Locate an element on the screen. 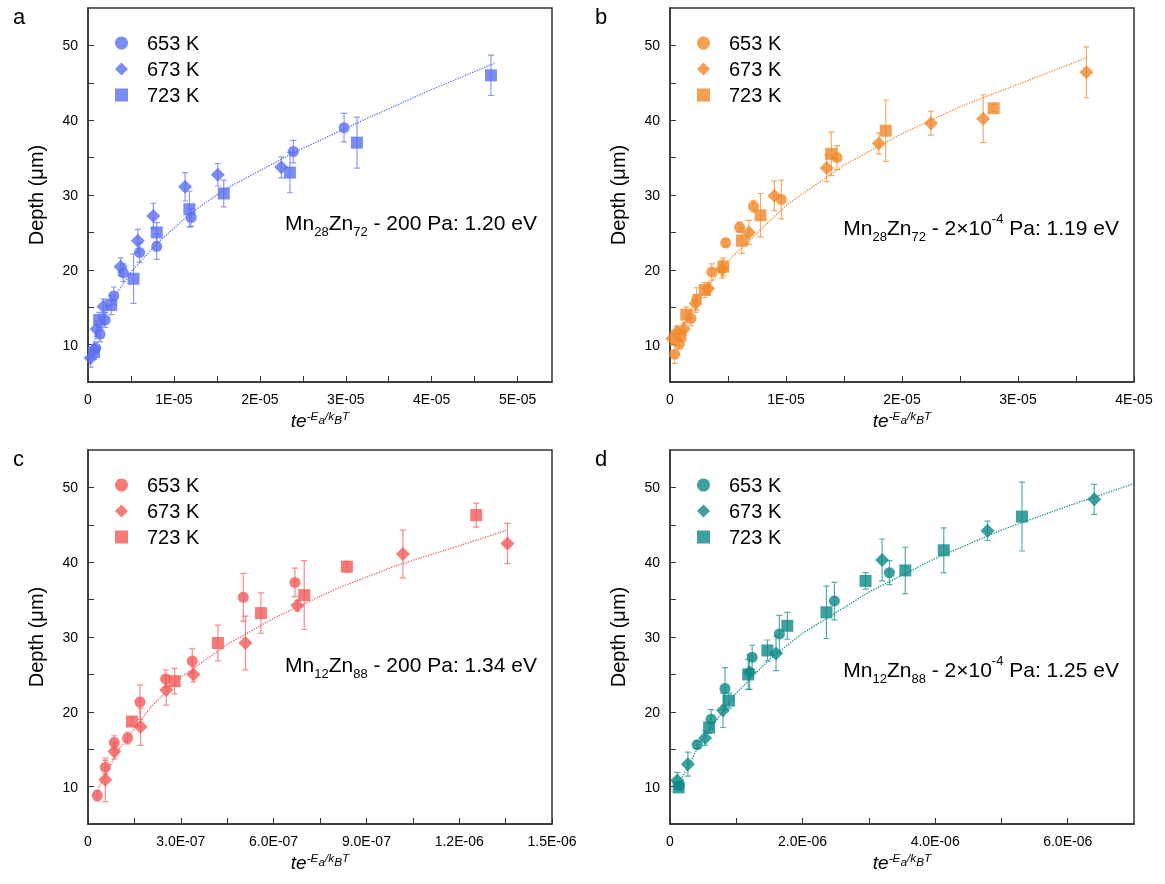 This screenshot has height=884, width=1165. chart-title: a is located at coordinates (19, 16).